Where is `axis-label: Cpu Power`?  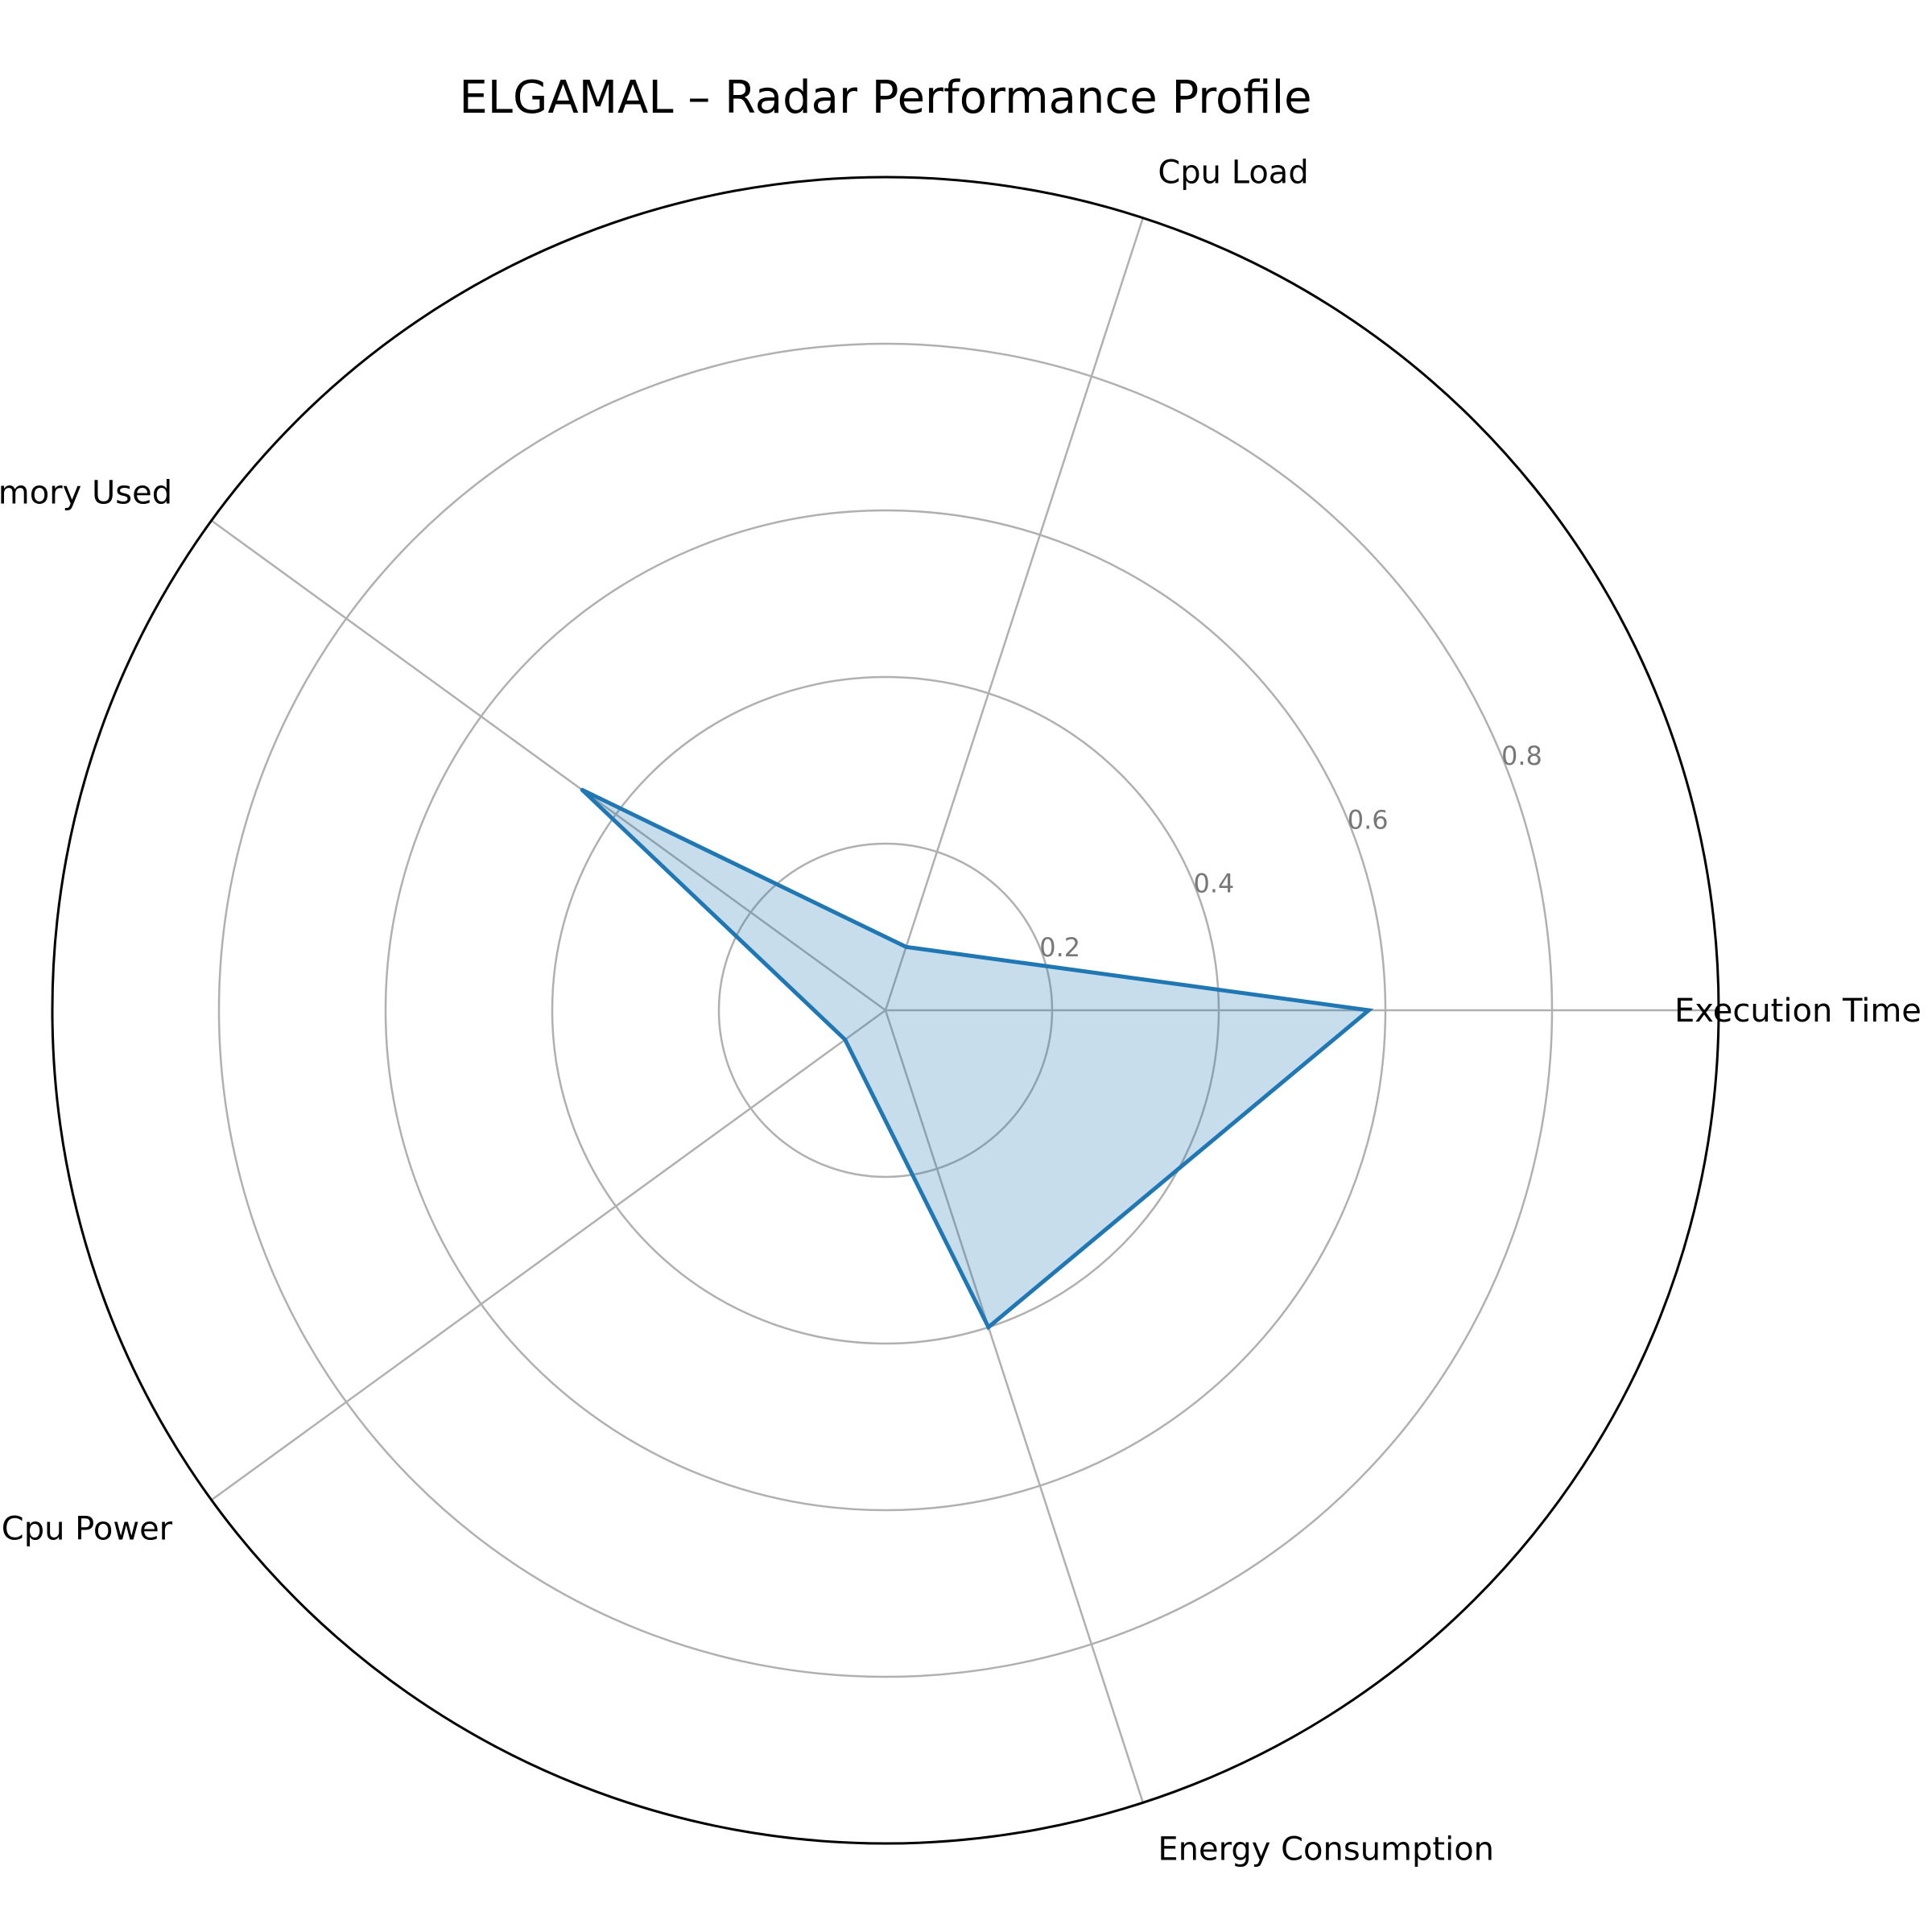
axis-label: Cpu Power is located at coordinates (87, 1529).